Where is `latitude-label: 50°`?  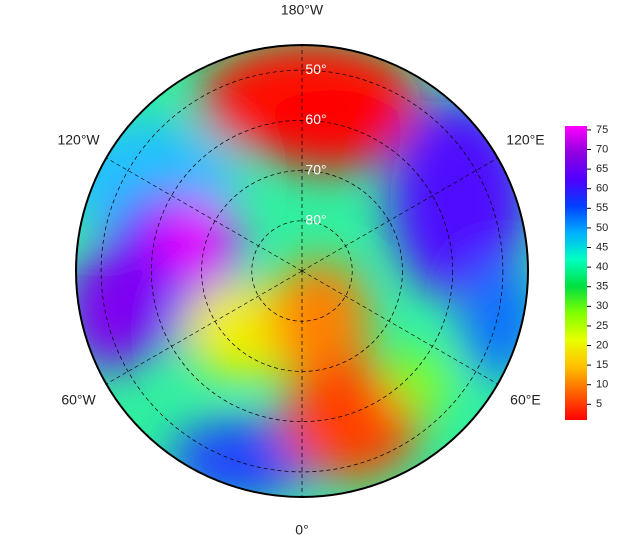 latitude-label: 50° is located at coordinates (315, 69).